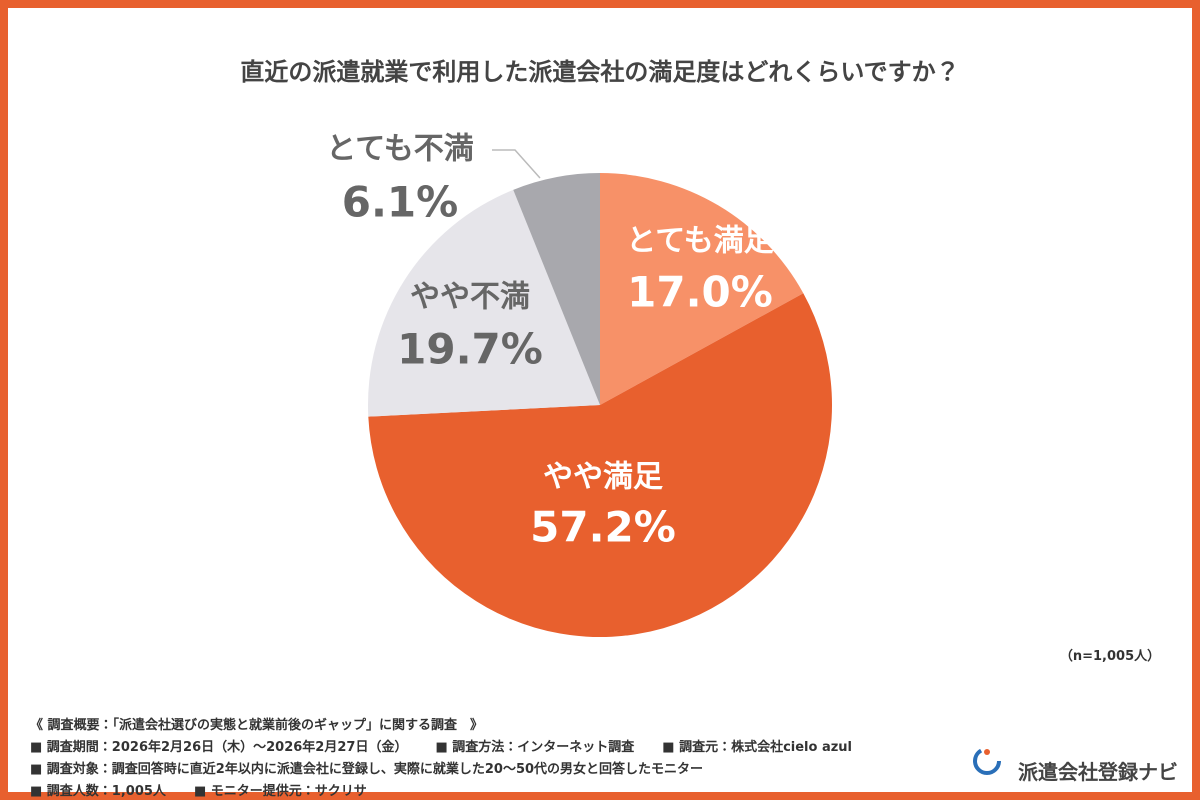  Describe the element at coordinates (700, 292) in the screenshot. I see `value-label: 17.0%` at that location.